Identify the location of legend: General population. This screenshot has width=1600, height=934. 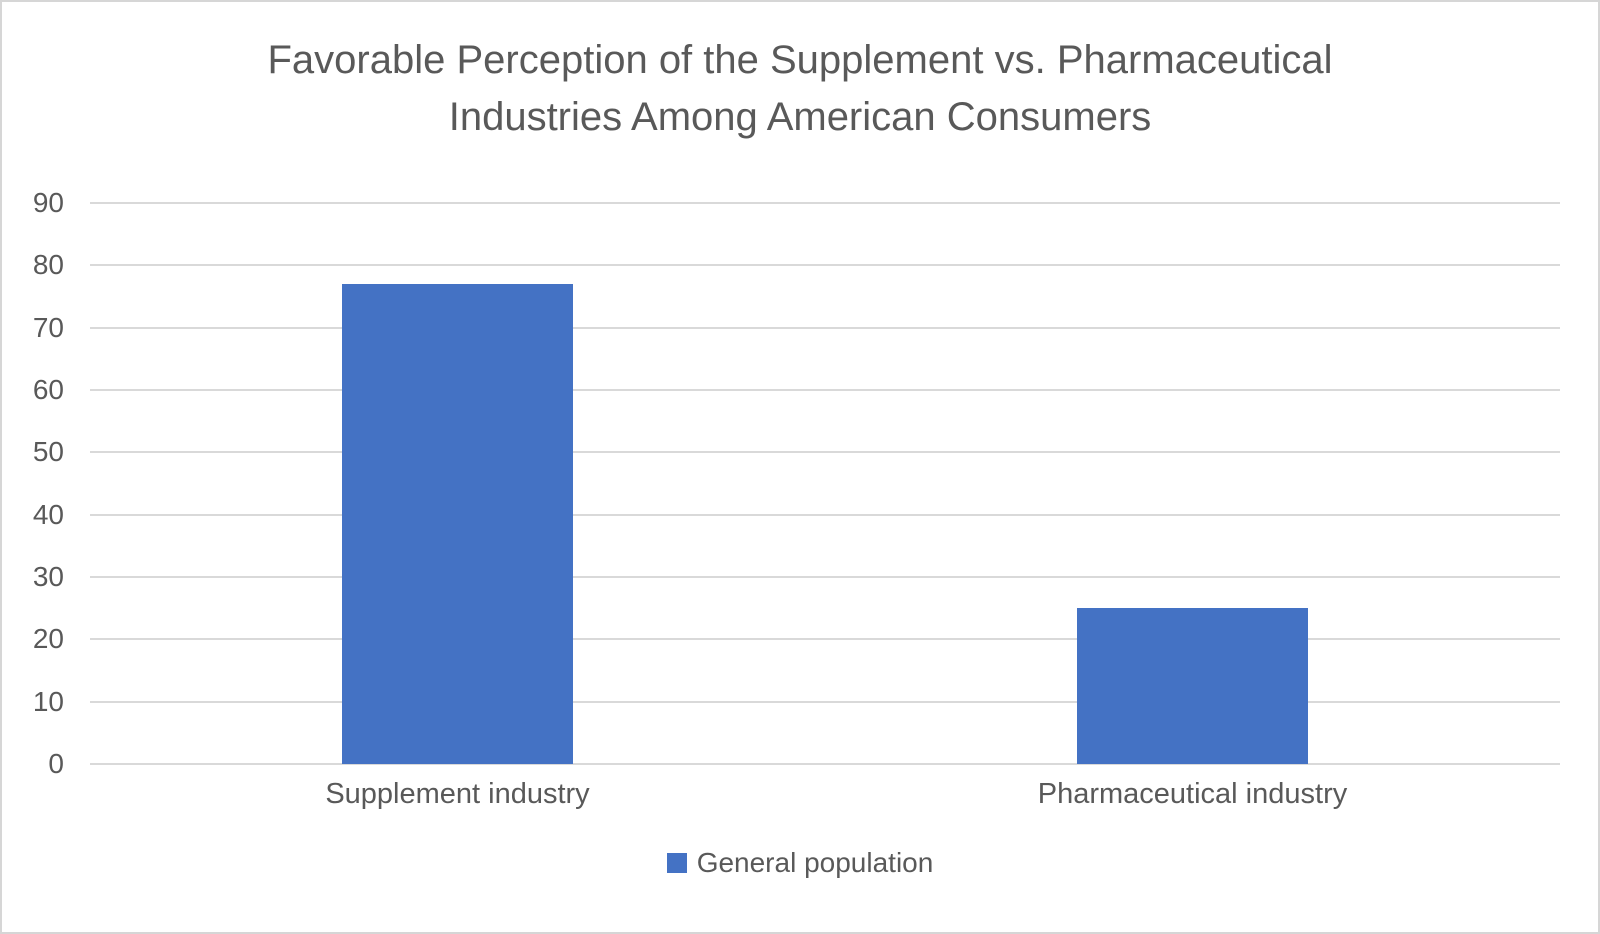
(800, 863).